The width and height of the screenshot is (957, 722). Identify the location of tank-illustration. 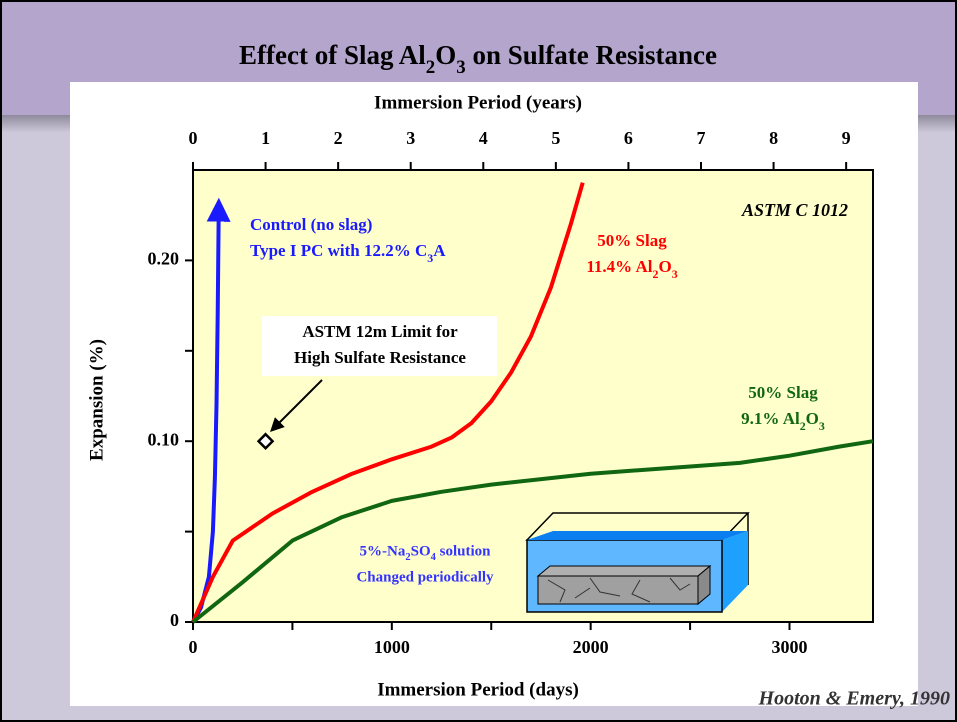
(637, 562).